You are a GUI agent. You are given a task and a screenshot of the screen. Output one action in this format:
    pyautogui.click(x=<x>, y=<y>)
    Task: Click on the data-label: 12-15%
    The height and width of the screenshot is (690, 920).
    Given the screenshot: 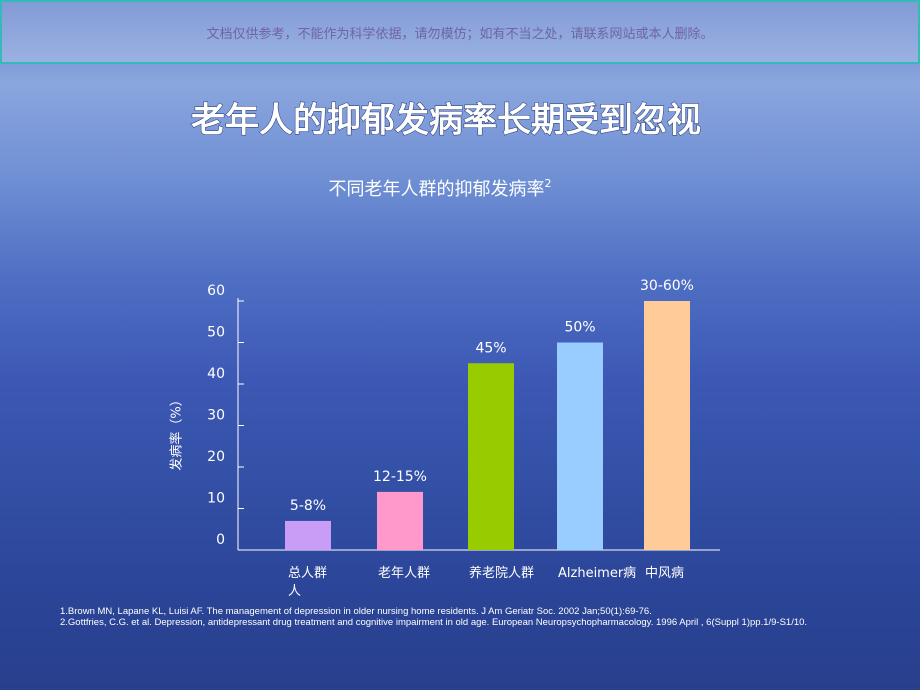 What is the action you would take?
    pyautogui.click(x=400, y=477)
    